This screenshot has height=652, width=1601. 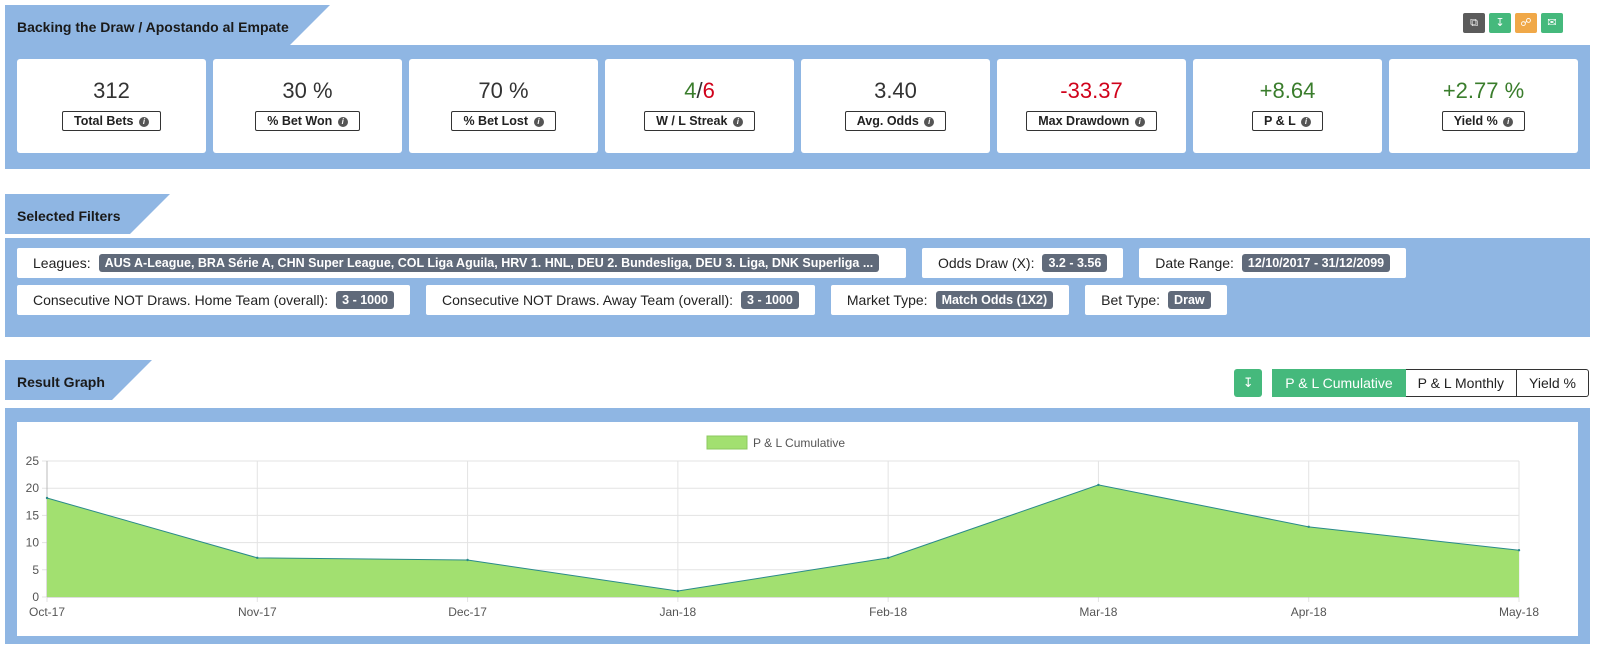 I want to click on filter-label: Leagues:, so click(x=62, y=263).